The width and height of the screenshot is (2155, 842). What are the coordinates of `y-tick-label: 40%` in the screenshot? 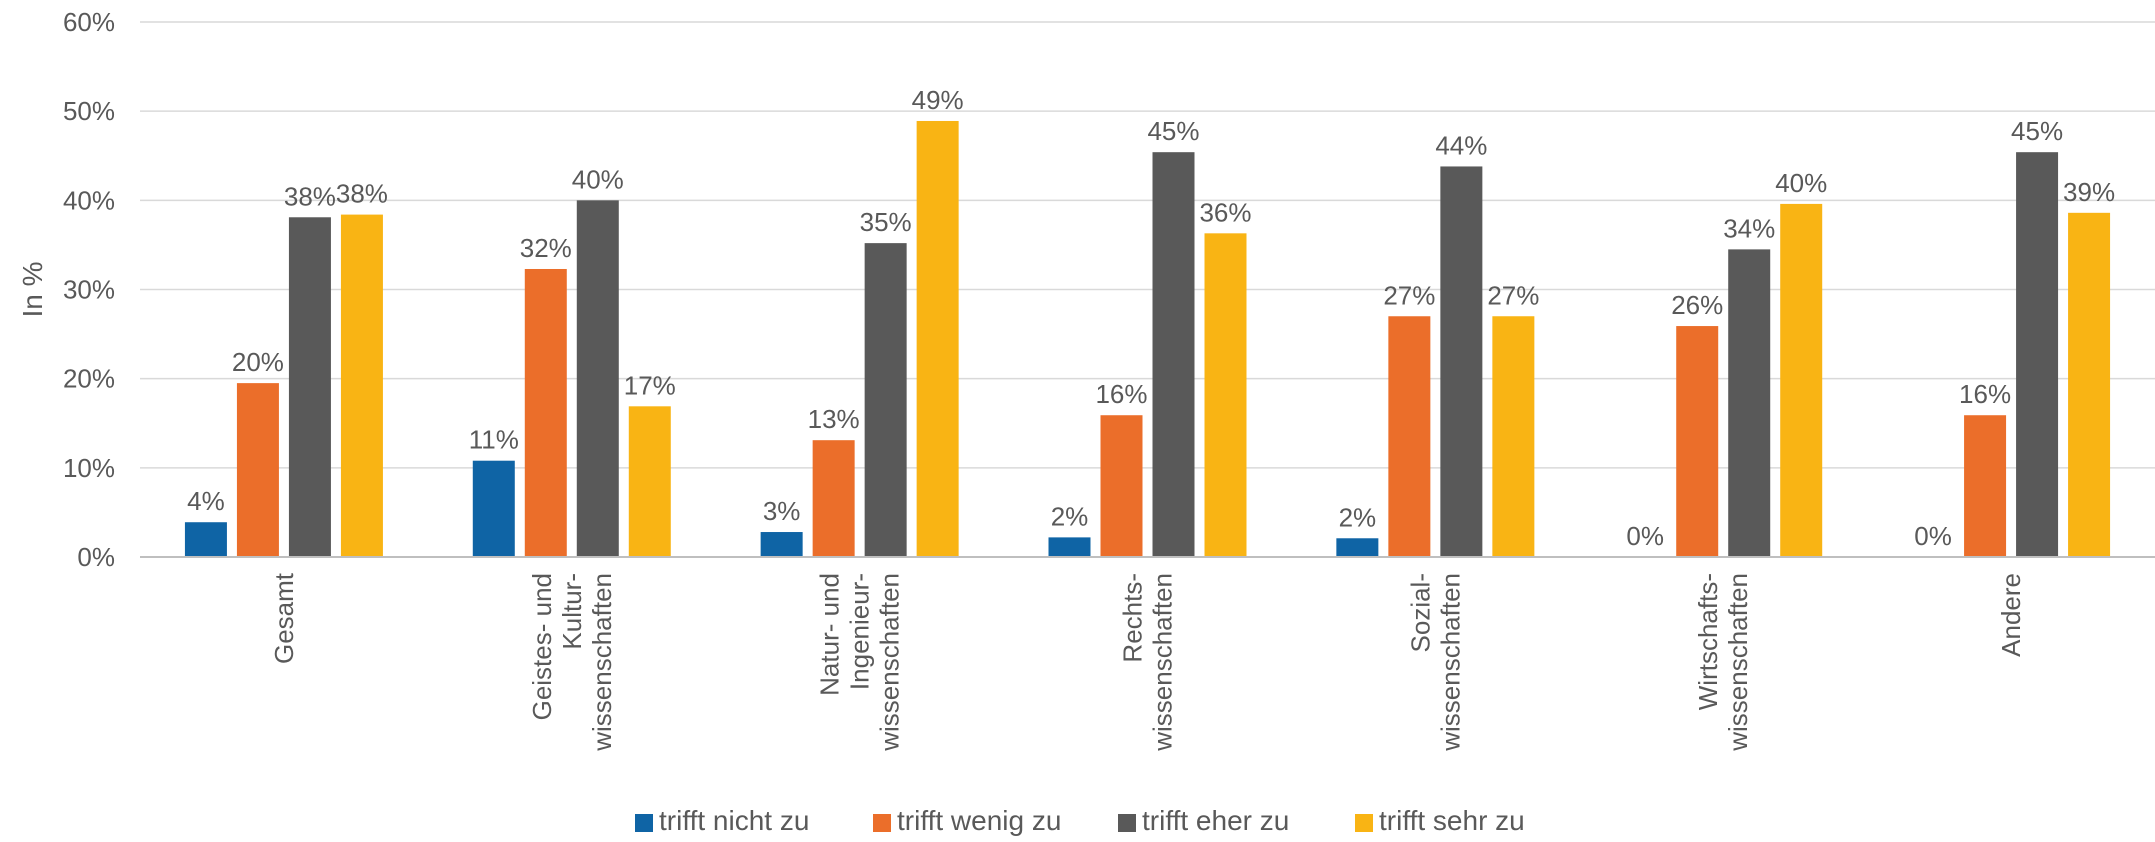 It's located at (89, 200).